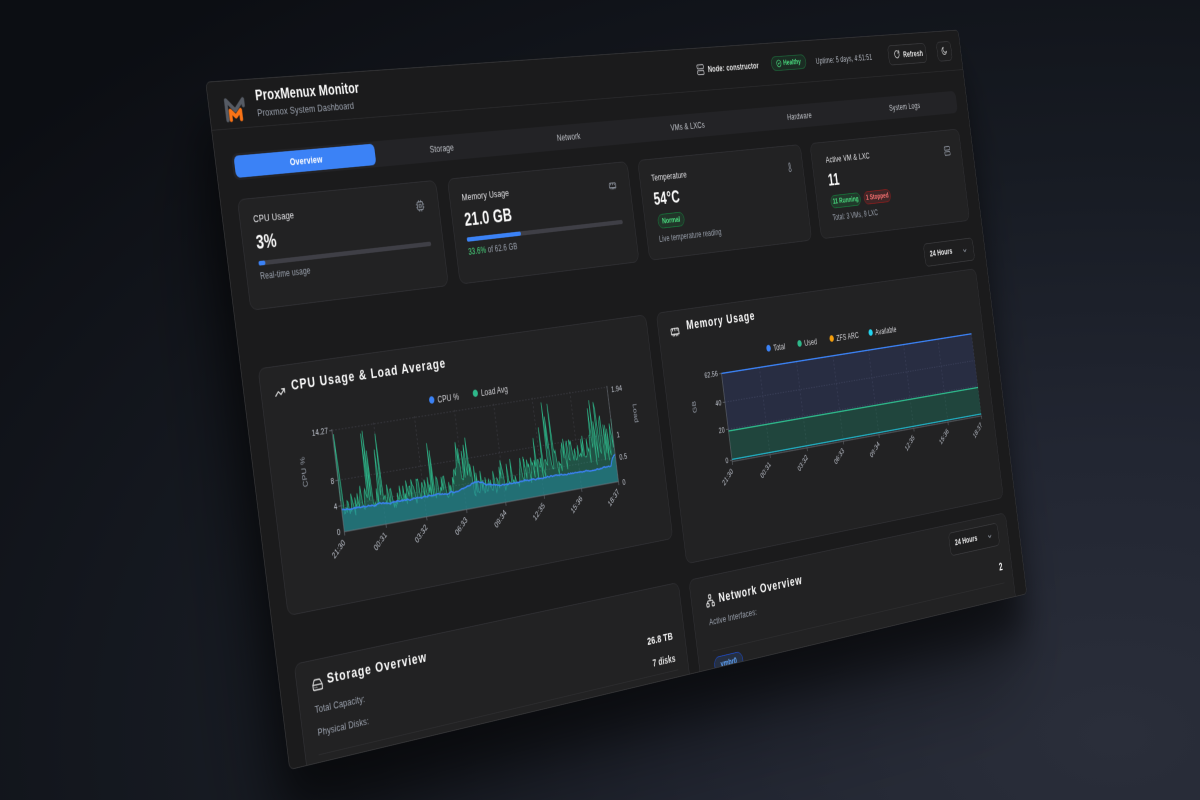 The height and width of the screenshot is (800, 1200). Describe the element at coordinates (623, 457) in the screenshot. I see `svg-text: 0.5` at that location.